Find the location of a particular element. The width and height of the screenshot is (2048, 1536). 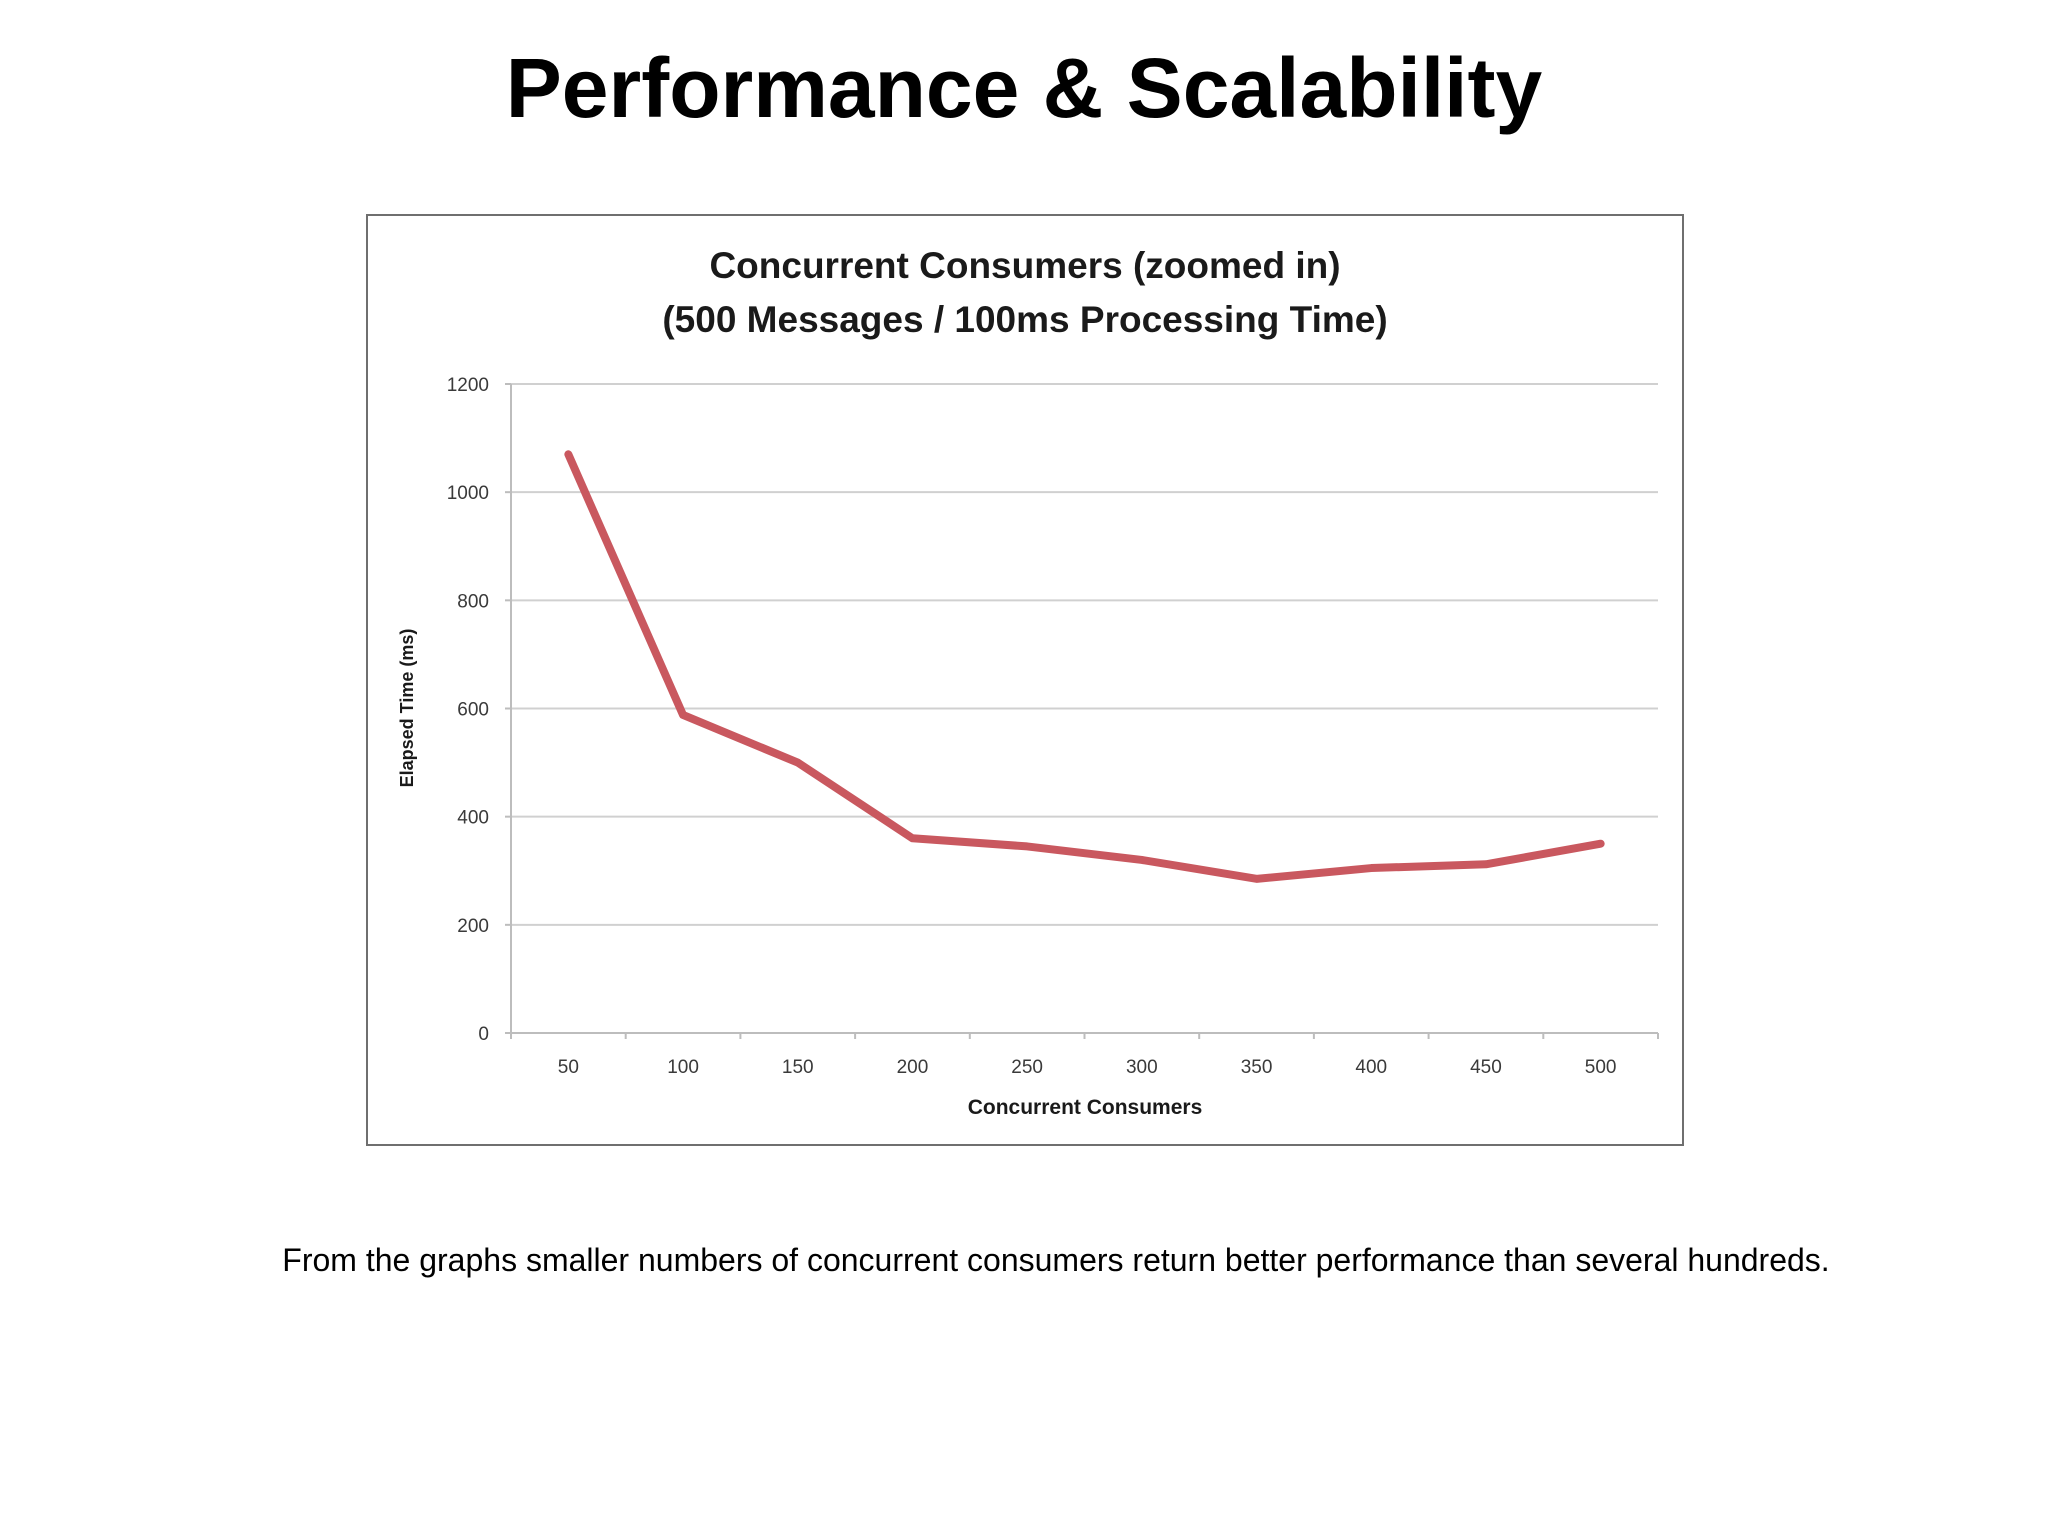

y-tick-label-1200: 1200 is located at coordinates (468, 385).